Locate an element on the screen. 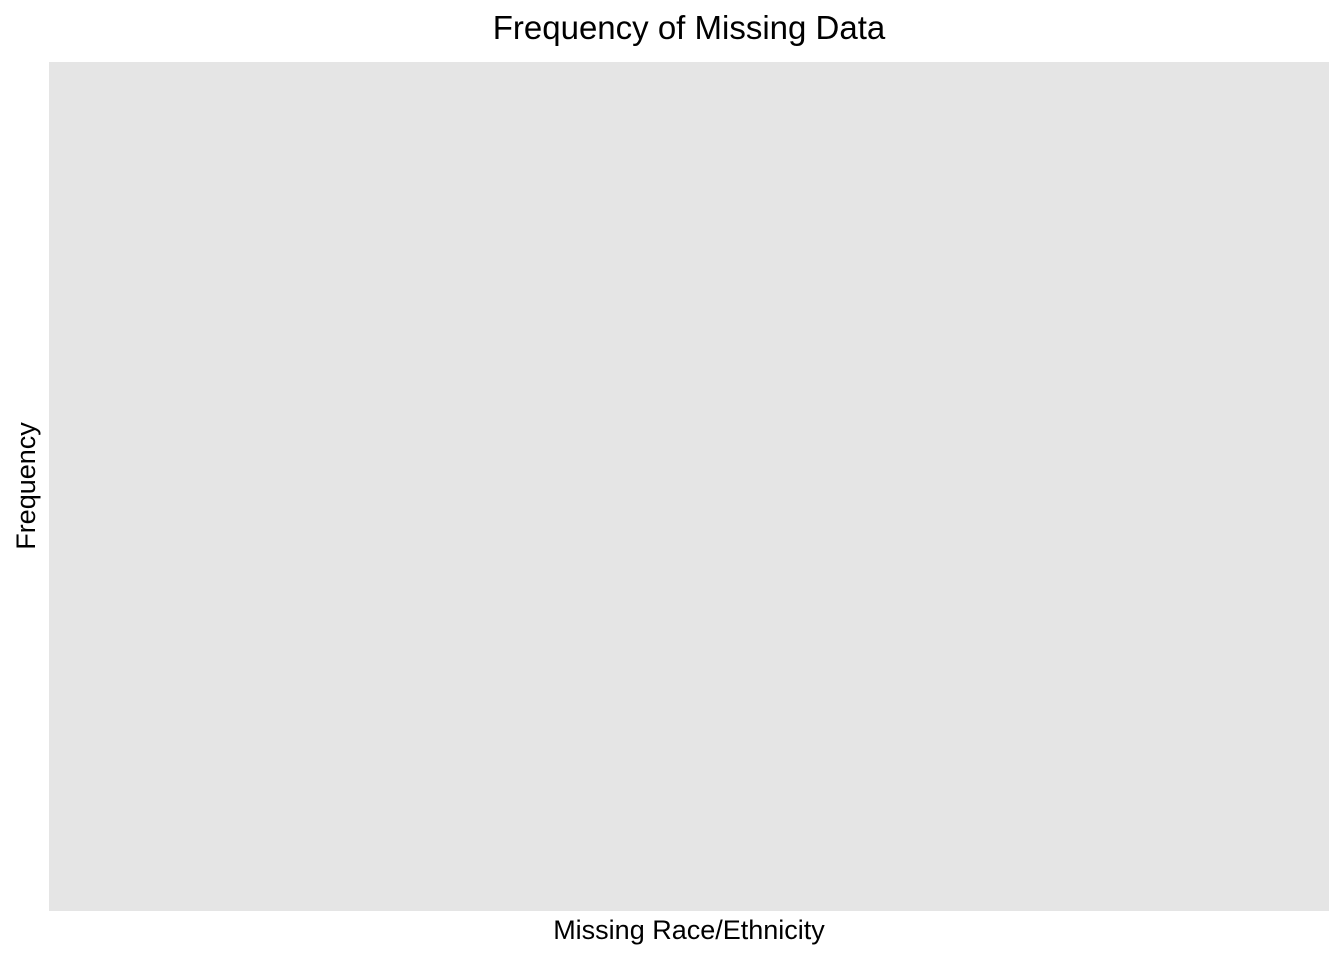 This screenshot has width=1344, height=960. chart-title: Frequency of Missing Data is located at coordinates (689, 27).